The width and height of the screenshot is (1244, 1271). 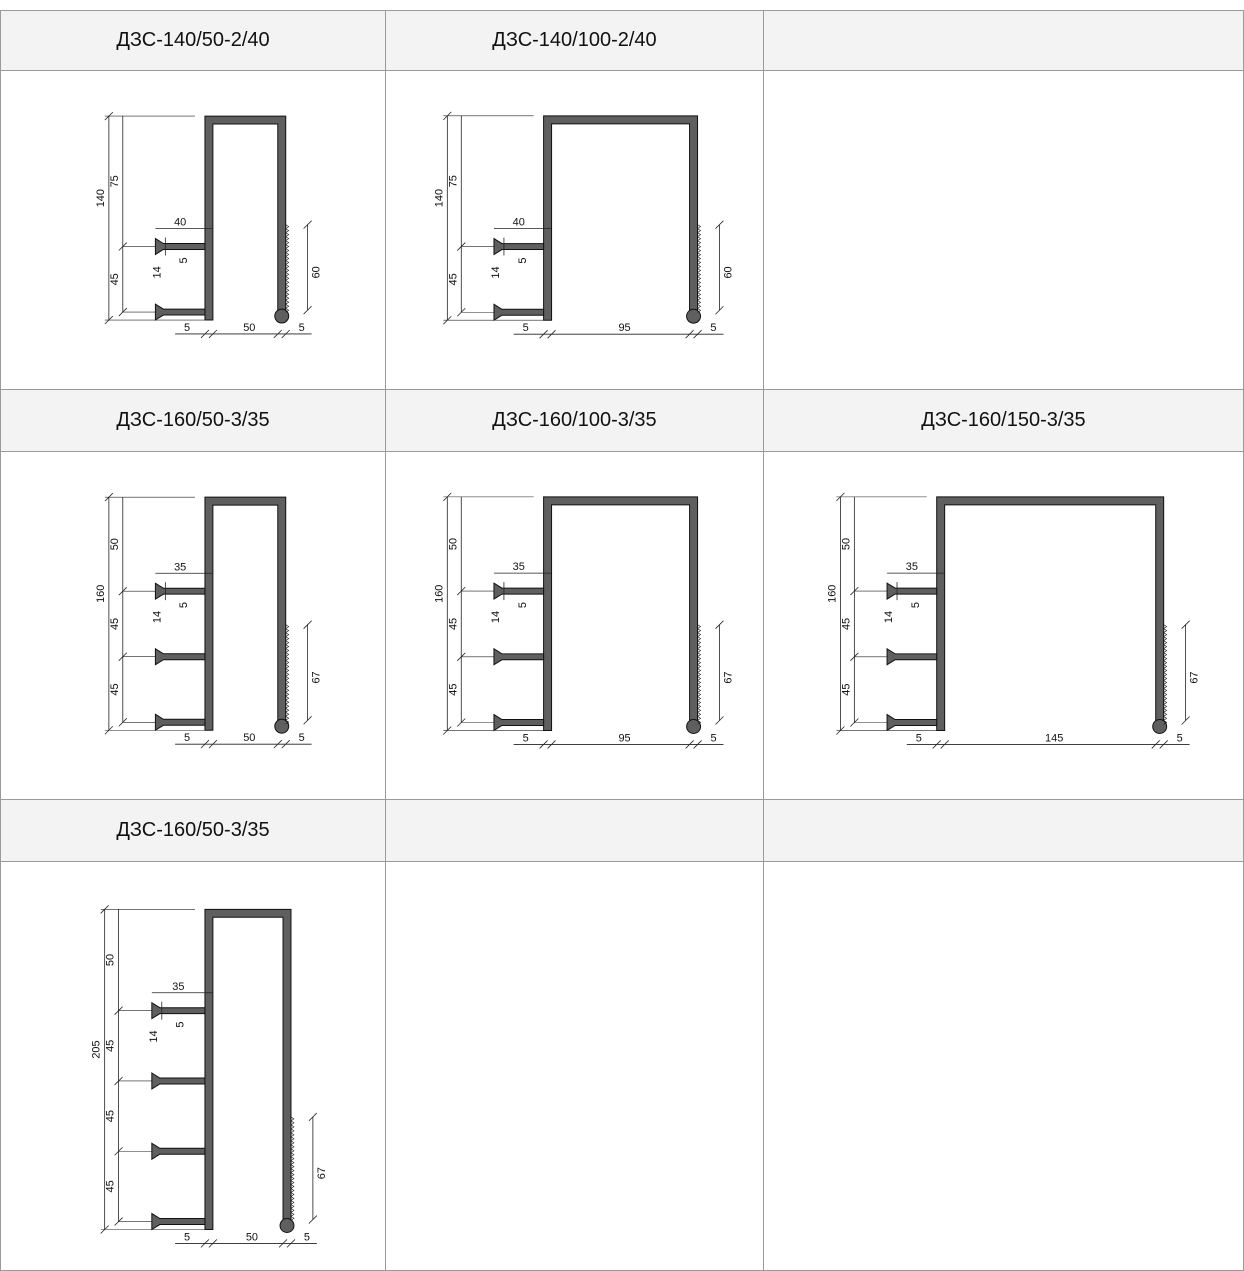 What do you see at coordinates (575, 230) in the screenshot?
I see `profile-drawing-cell: 140 75 45 40 14 5 60 5 95 5` at bounding box center [575, 230].